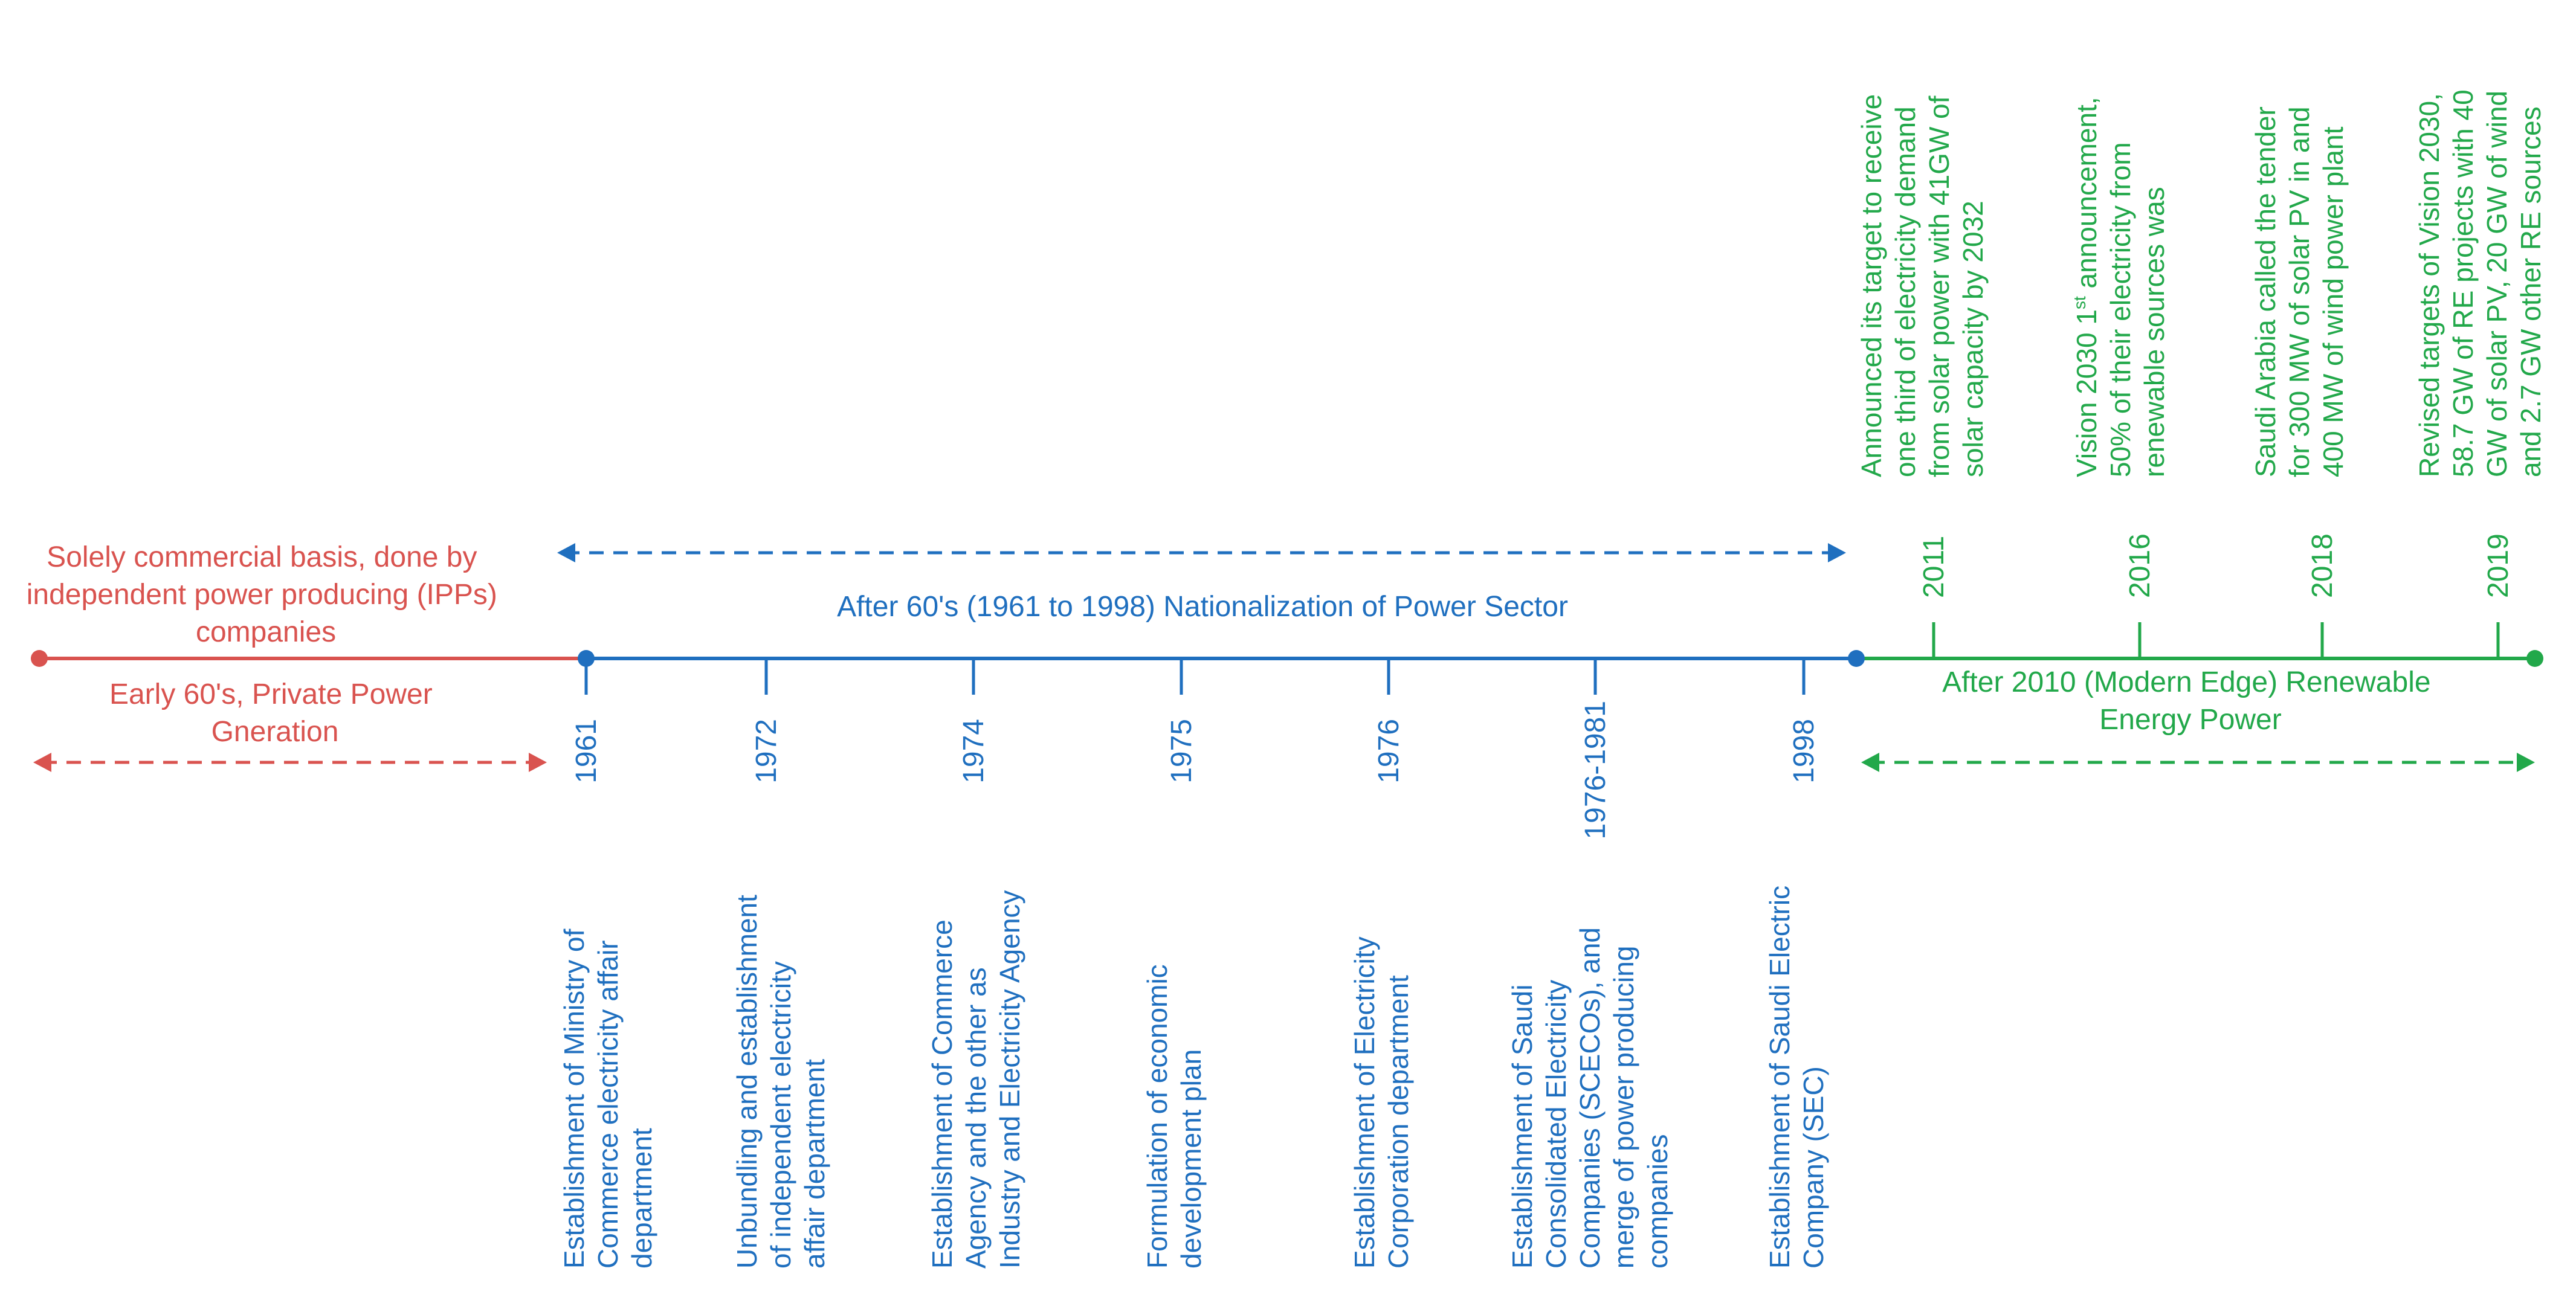 Image resolution: width=2576 pixels, height=1300 pixels. I want to click on renewable-start-dot, so click(1857, 658).